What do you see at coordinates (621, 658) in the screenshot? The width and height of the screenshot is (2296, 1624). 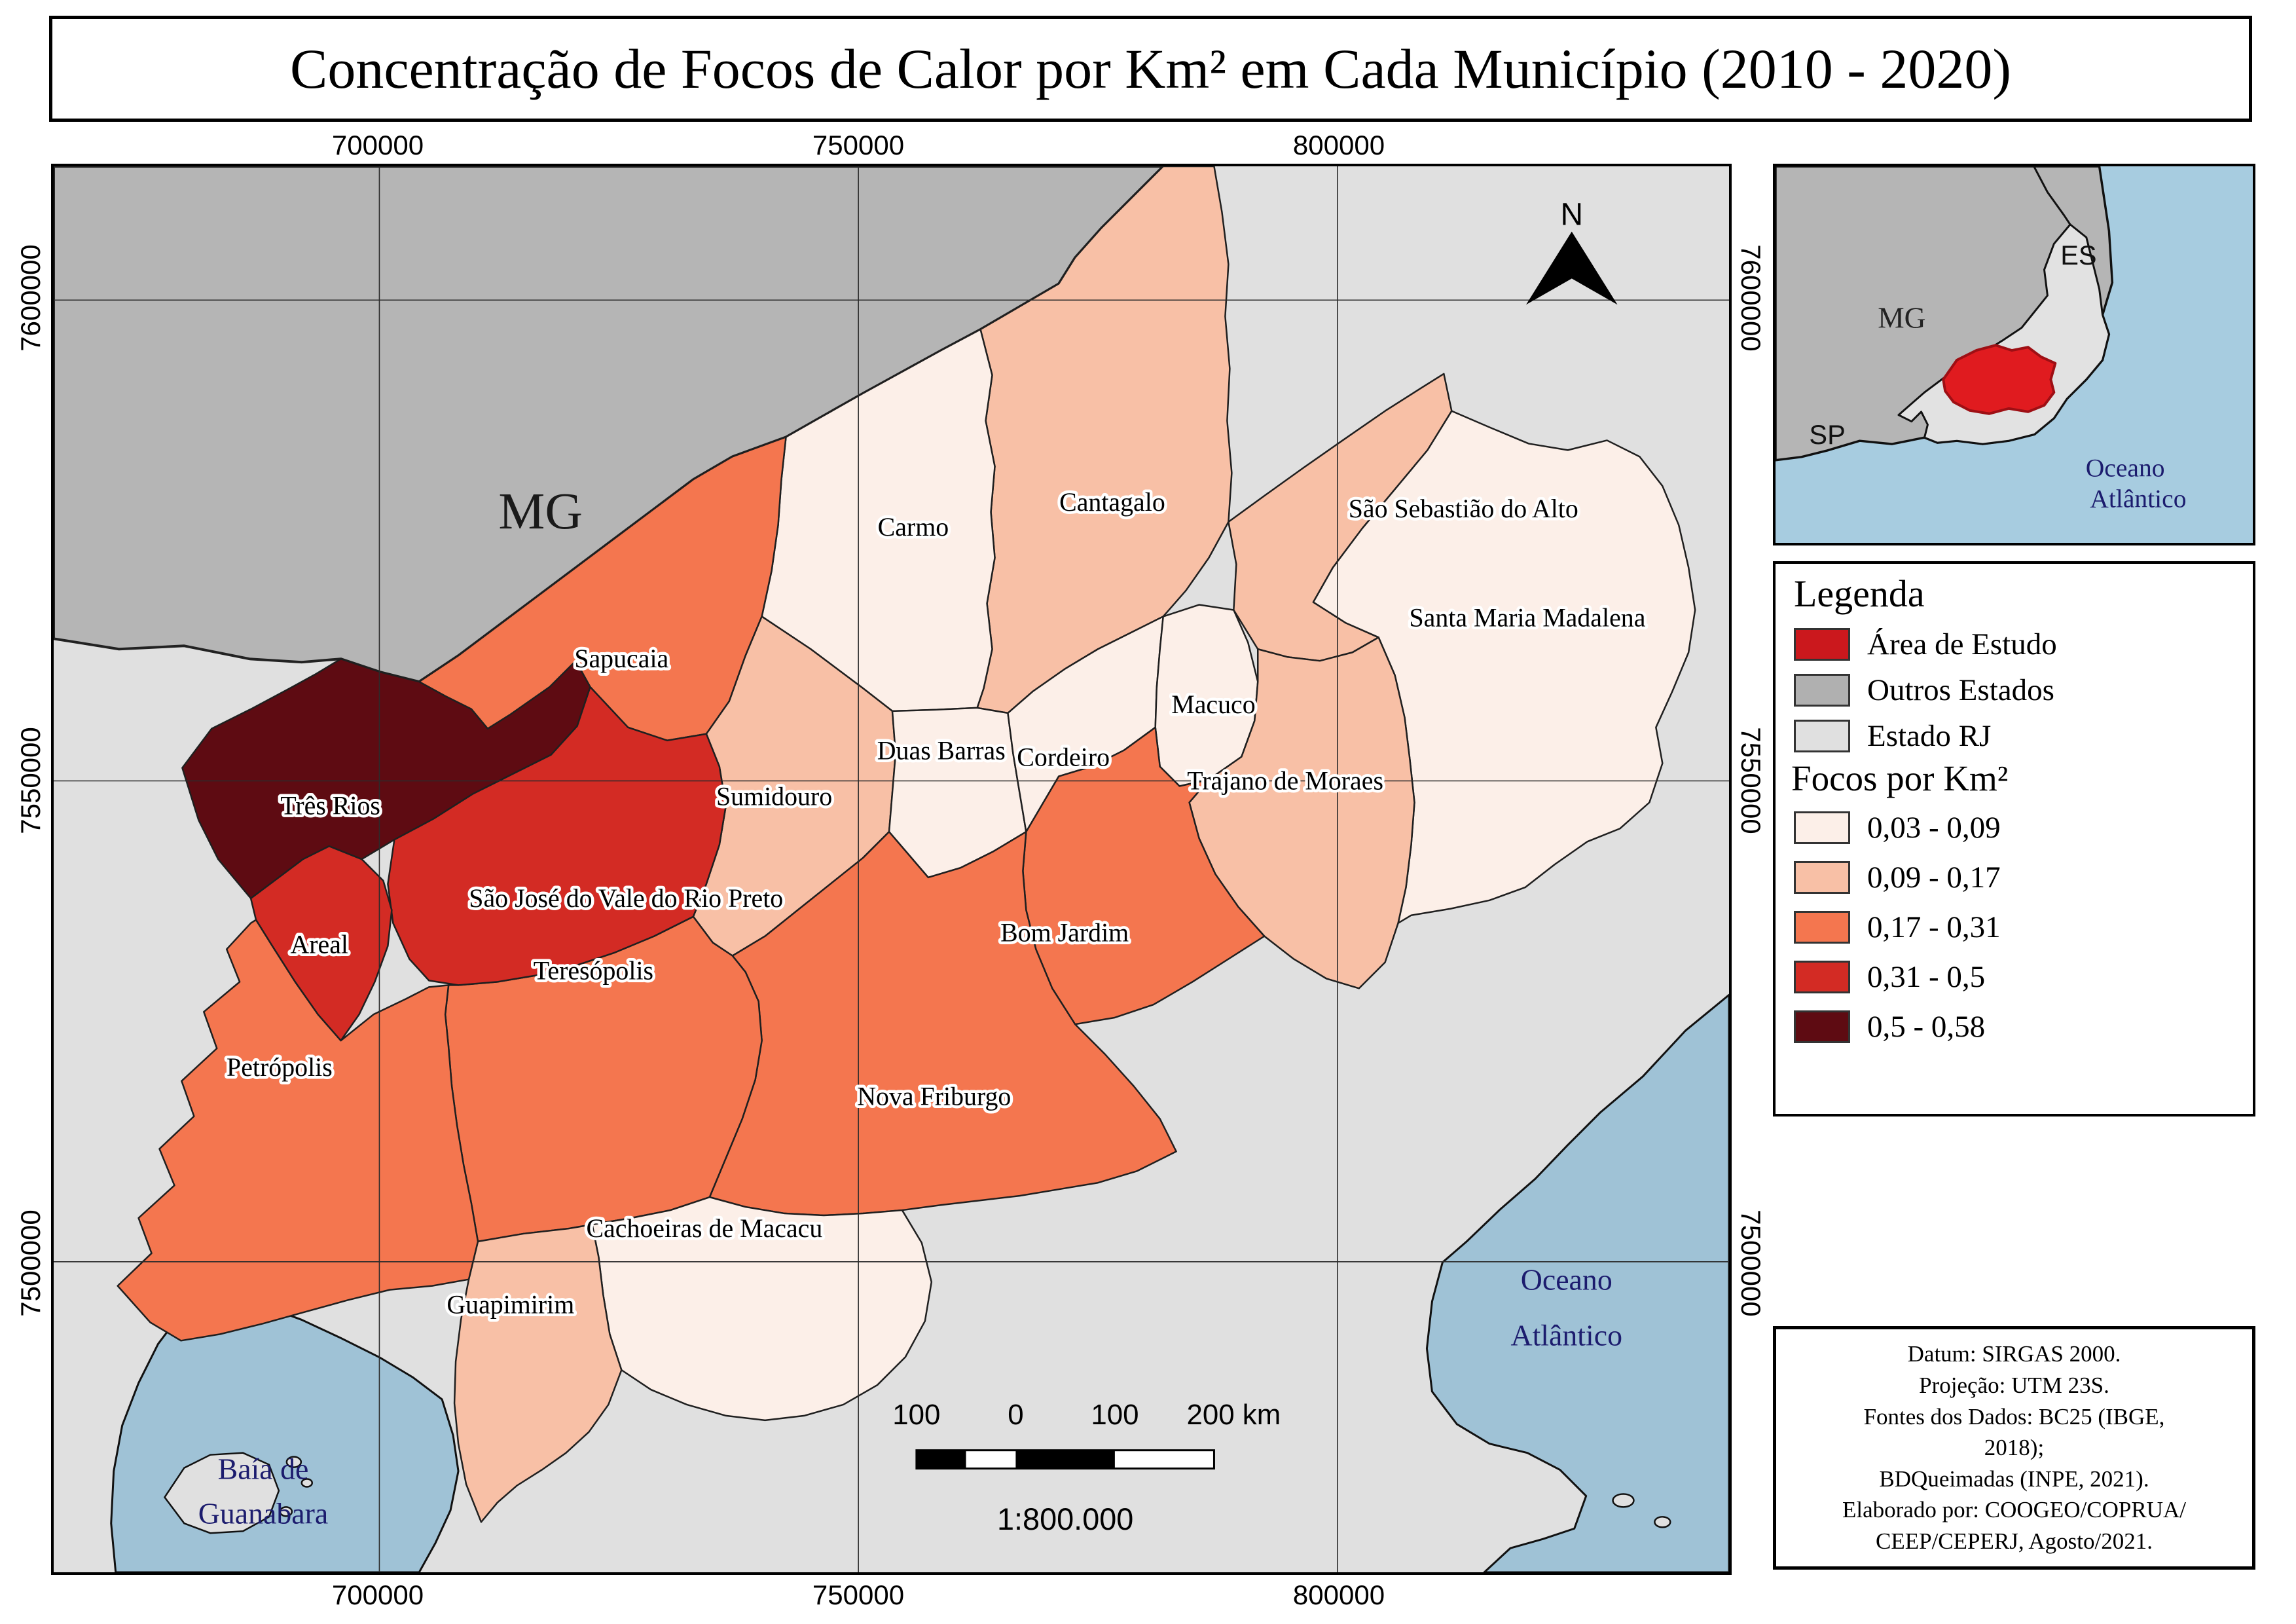 I see `label-sapucaia: Sapucaia` at bounding box center [621, 658].